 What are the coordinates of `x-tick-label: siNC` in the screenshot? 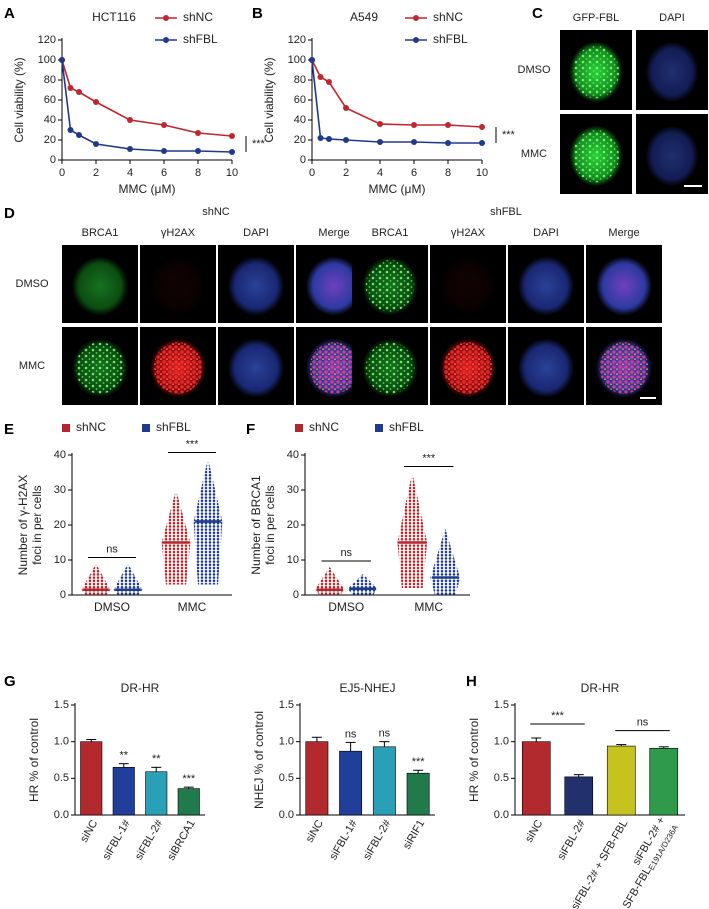 It's located at (89, 831).